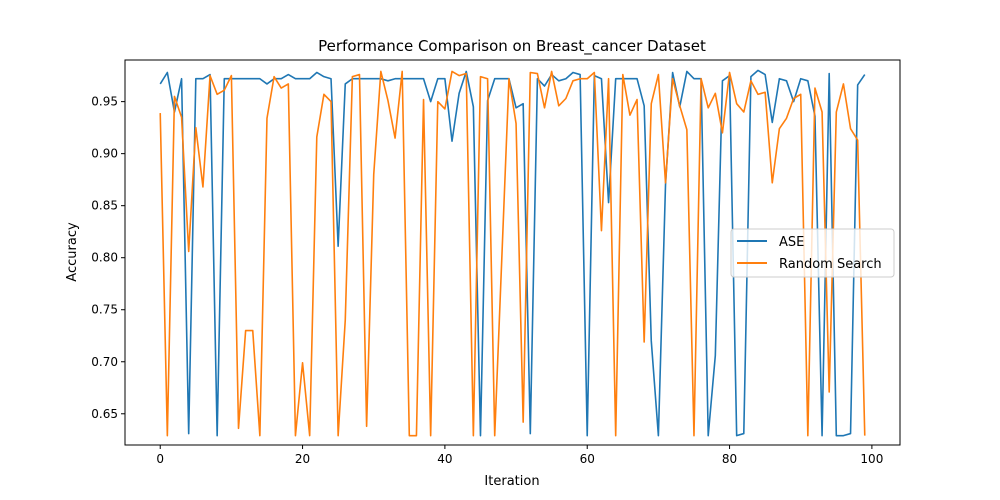 The image size is (1000, 500). I want to click on y-tick-label: 0.90, so click(104, 154).